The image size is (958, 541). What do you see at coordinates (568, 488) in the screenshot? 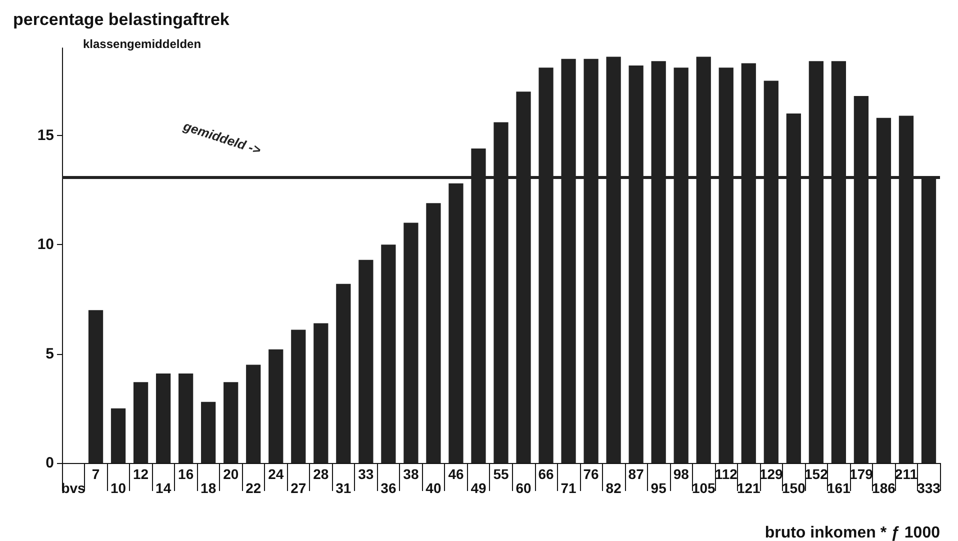
I see `x-tick-label: 71` at bounding box center [568, 488].